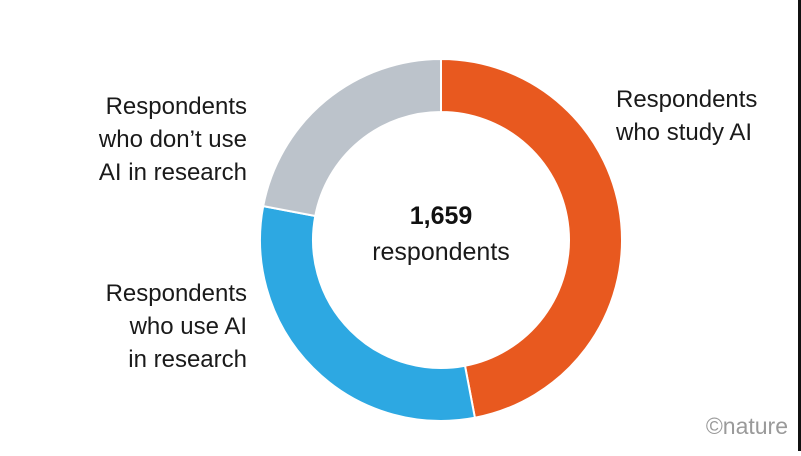 The width and height of the screenshot is (801, 456). Describe the element at coordinates (173, 172) in the screenshot. I see `slice-label-dont-use-ai-line-3: AI in research` at that location.